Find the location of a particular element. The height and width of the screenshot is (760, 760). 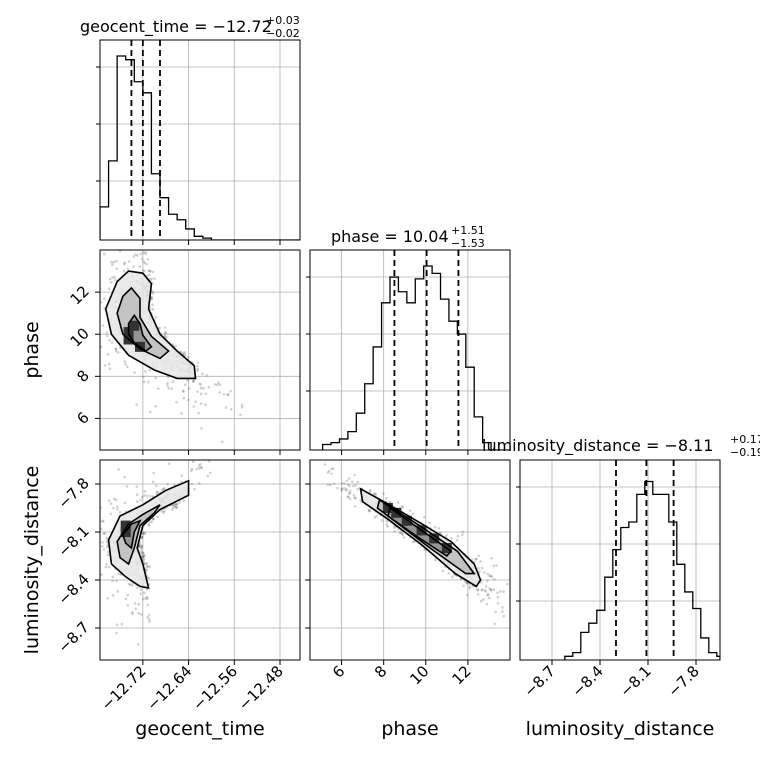

density-fill-middle is located at coordinates (138, 534).